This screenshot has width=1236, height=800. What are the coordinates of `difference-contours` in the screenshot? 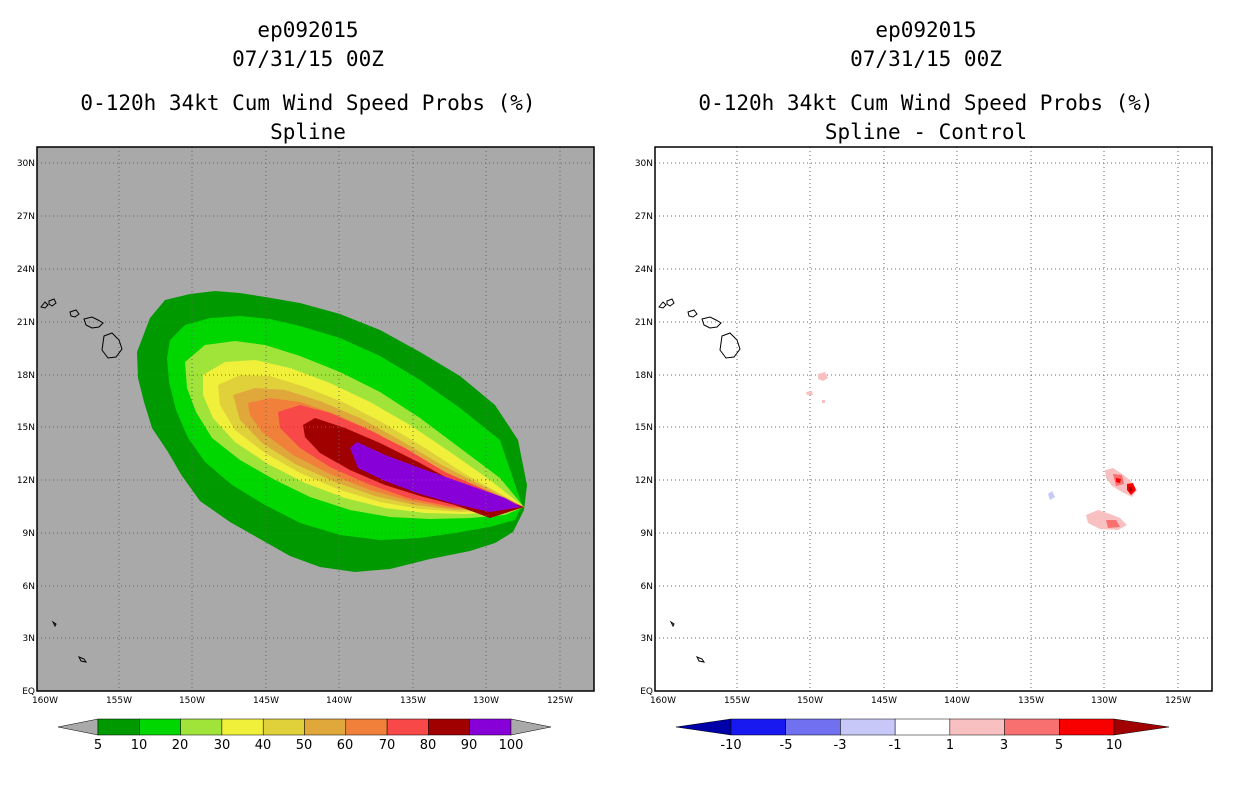 It's located at (971, 451).